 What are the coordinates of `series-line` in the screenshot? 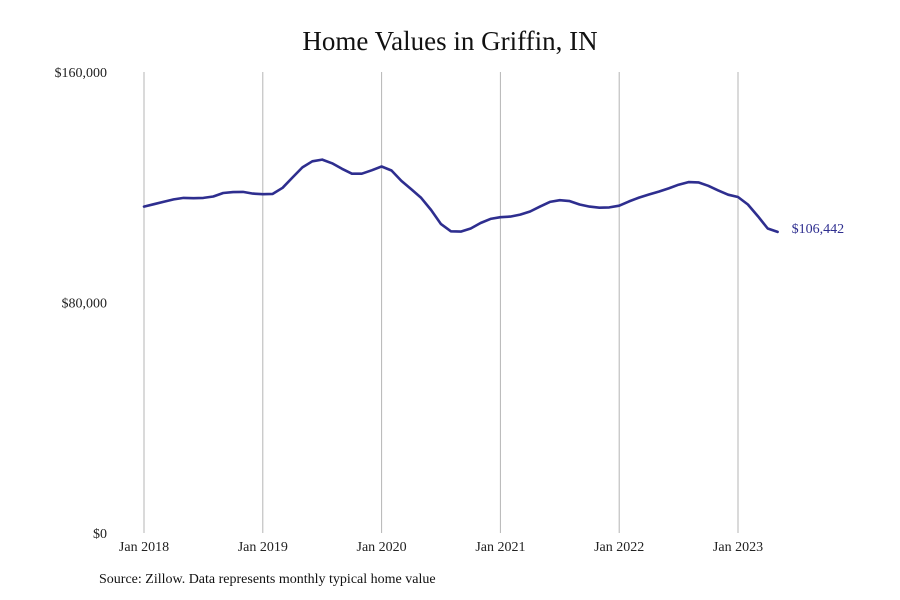 It's located at (460, 196).